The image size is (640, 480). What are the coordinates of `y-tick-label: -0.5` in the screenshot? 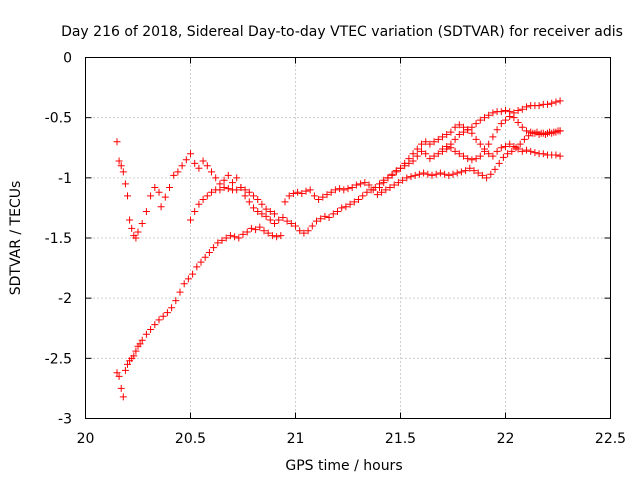 It's located at (58, 119).